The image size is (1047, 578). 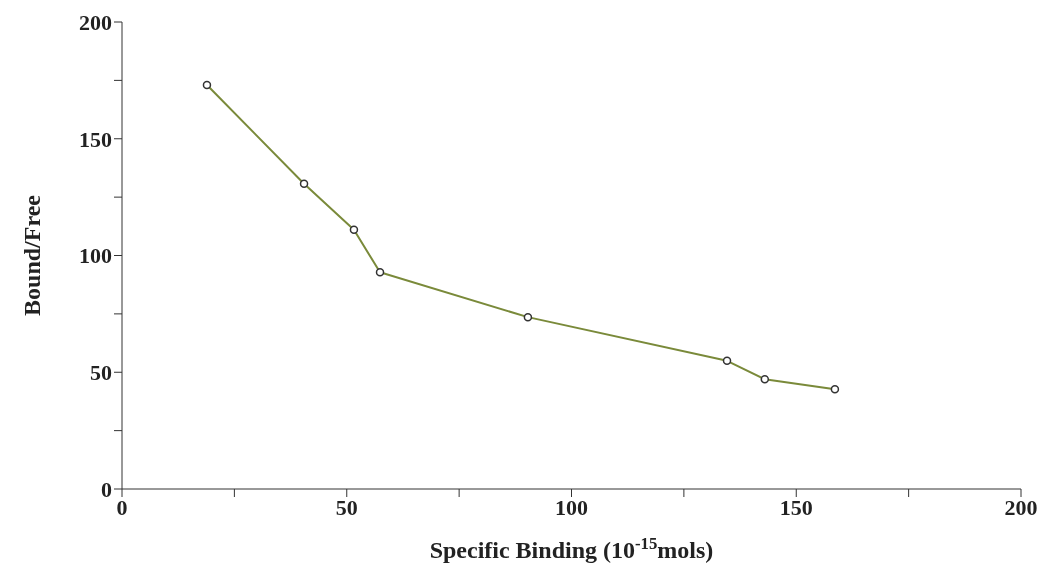 What do you see at coordinates (32, 255) in the screenshot?
I see `y-axis-title: Bound/Free` at bounding box center [32, 255].